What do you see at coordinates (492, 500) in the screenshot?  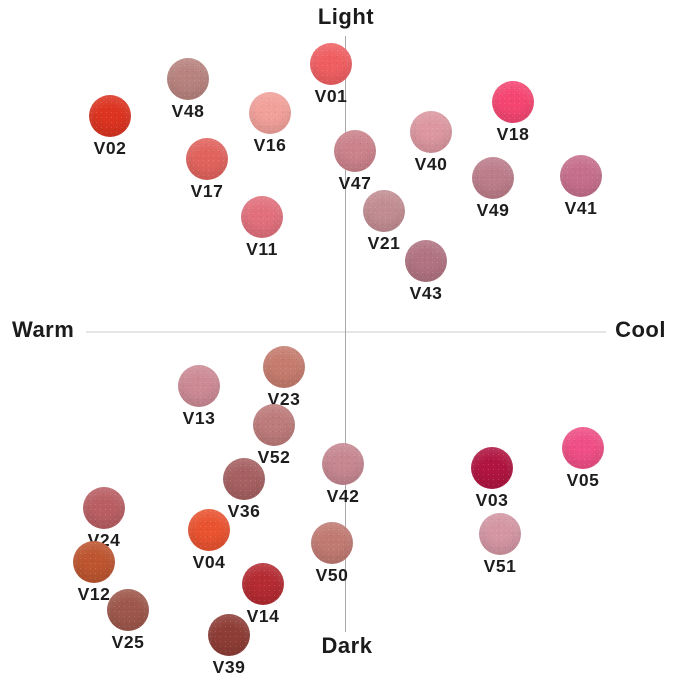 I see `shade-label: V03` at bounding box center [492, 500].